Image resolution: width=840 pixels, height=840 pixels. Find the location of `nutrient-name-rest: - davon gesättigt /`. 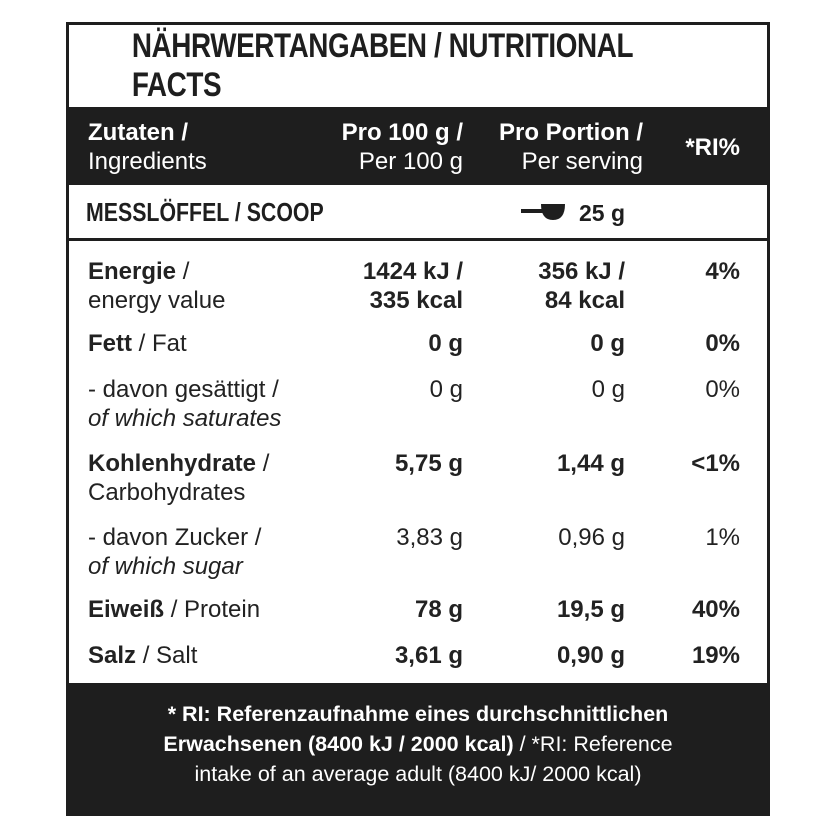

nutrient-name-rest: - davon gesättigt / is located at coordinates (183, 389).